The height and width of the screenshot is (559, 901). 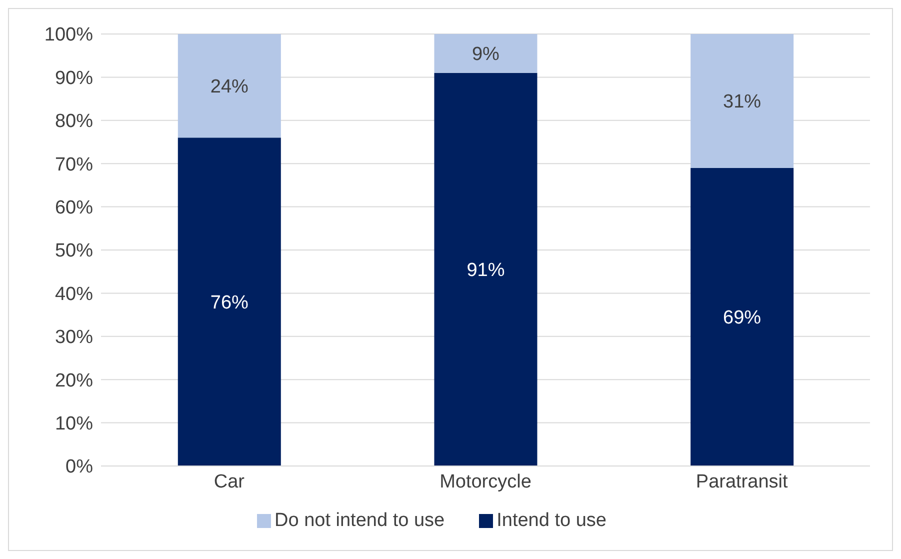 I want to click on y-tick-label: 90%, so click(x=74, y=78).